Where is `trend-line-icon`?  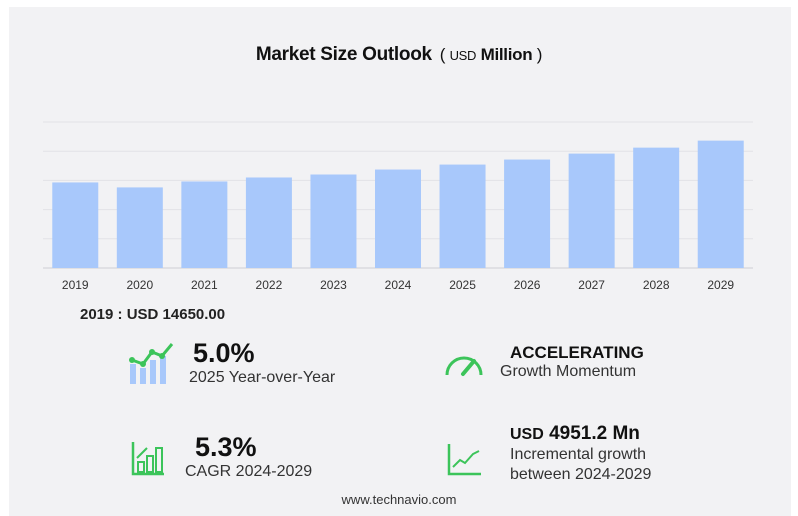
trend-line-icon is located at coordinates (464, 460).